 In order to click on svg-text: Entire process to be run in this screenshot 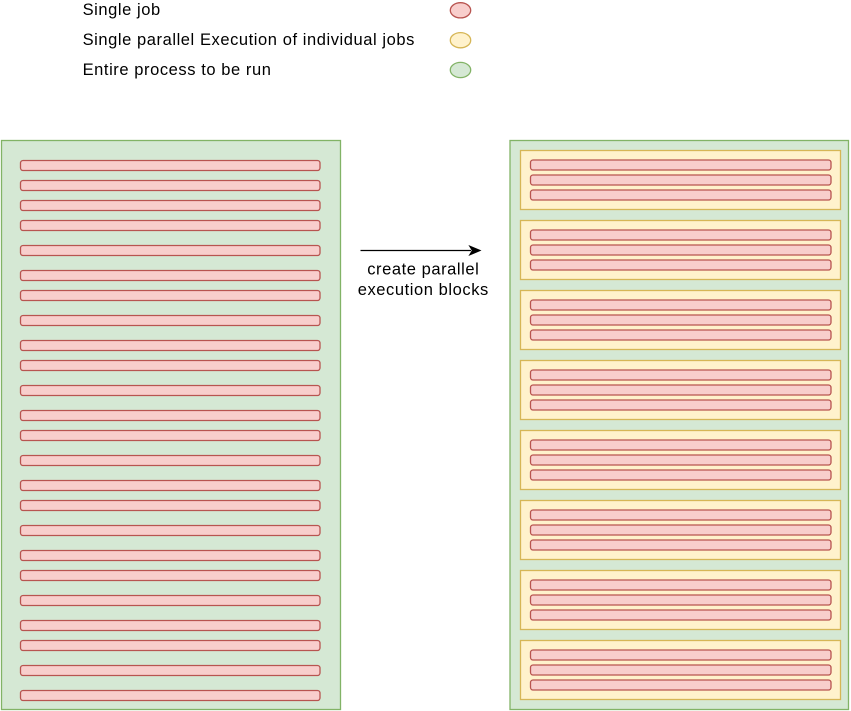, I will do `click(177, 70)`.